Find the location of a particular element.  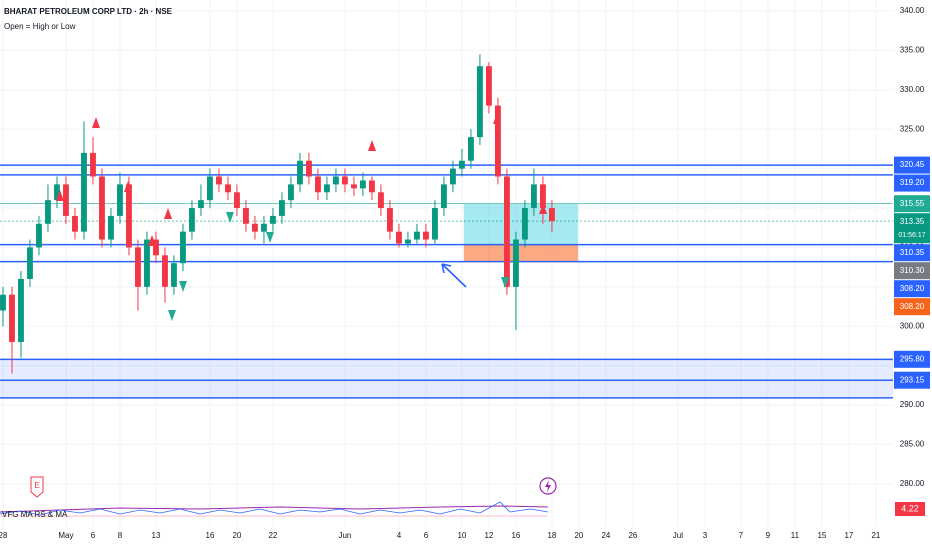

x-tick-label: 9 is located at coordinates (768, 535).